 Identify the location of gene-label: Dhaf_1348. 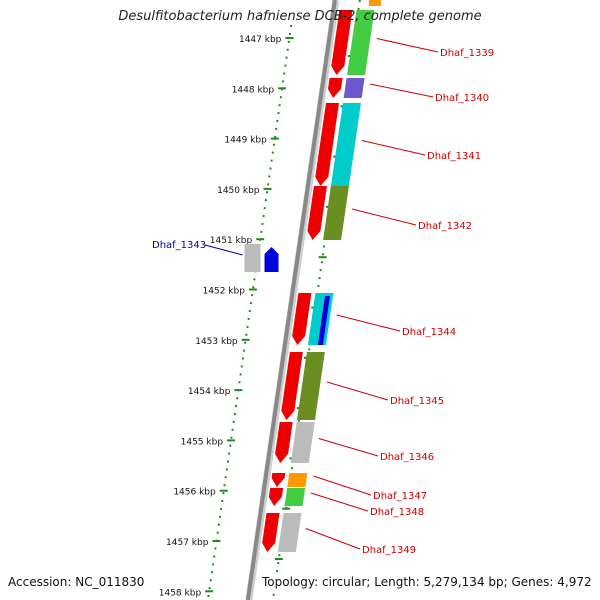
(397, 512).